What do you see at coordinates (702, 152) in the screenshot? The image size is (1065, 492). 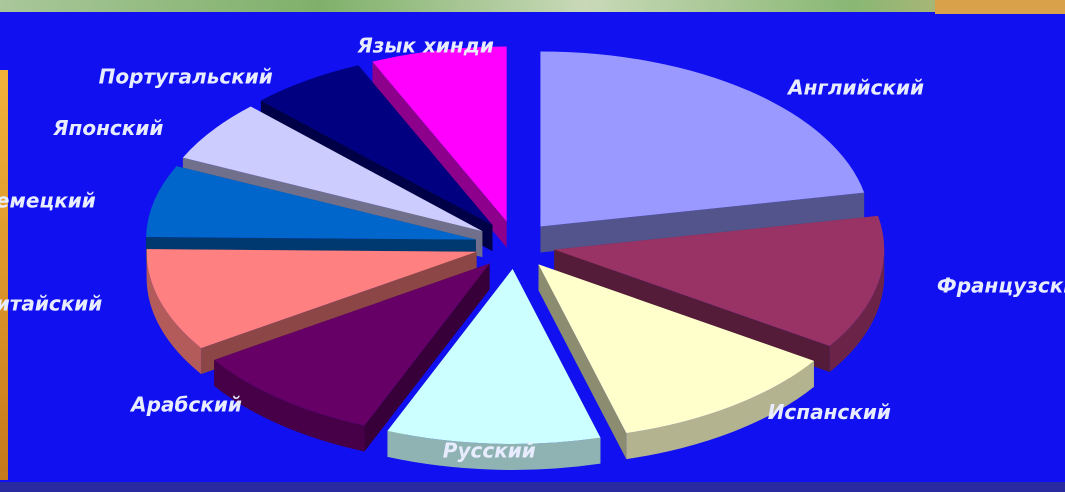 I see `slice-english` at bounding box center [702, 152].